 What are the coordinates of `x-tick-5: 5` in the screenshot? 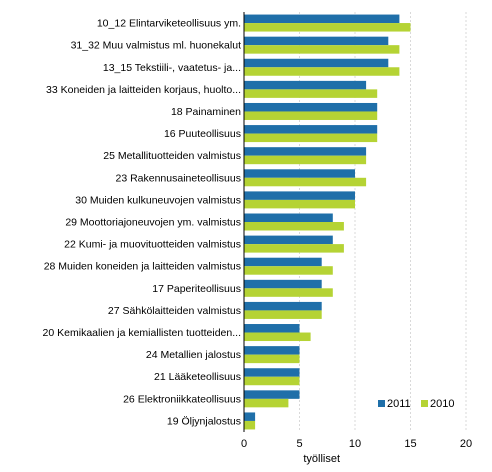 It's located at (299, 444).